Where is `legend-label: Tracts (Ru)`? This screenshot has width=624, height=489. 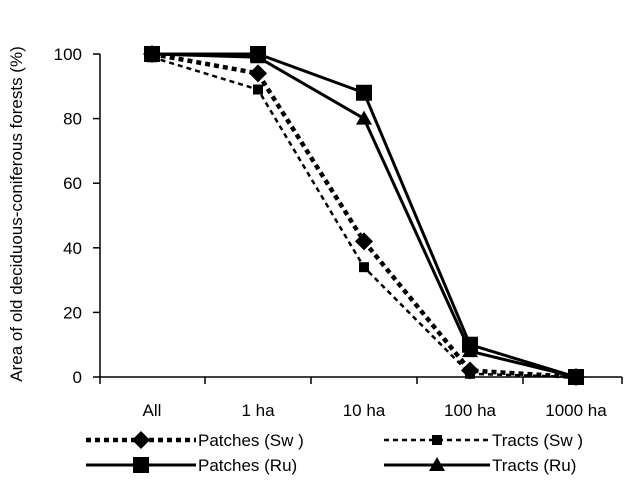
legend-label: Tracts (Ru) is located at coordinates (534, 465).